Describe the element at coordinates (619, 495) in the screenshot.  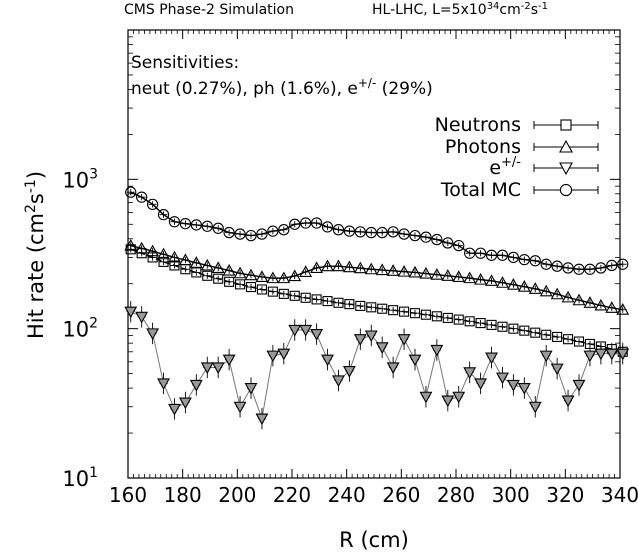
I see `x-tick-label: 340` at that location.